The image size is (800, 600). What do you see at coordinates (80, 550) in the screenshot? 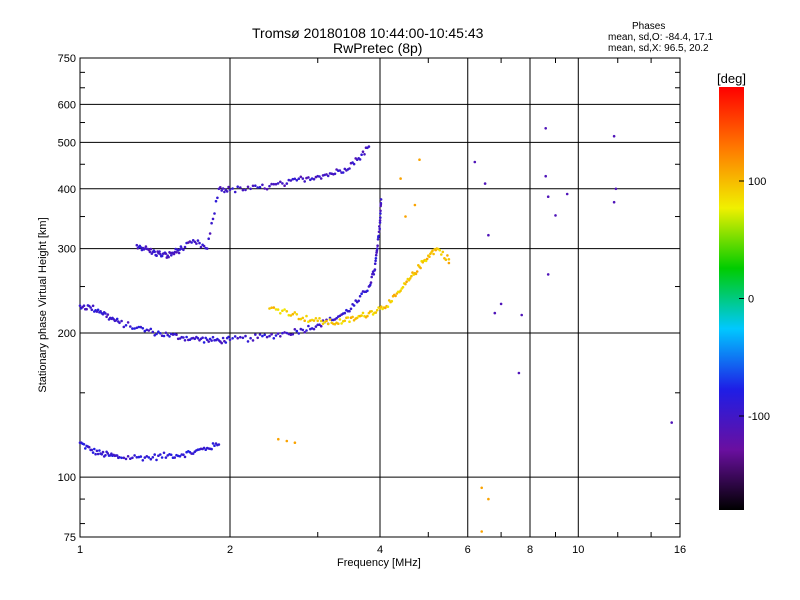
I see `x-tick-label: 1` at bounding box center [80, 550].